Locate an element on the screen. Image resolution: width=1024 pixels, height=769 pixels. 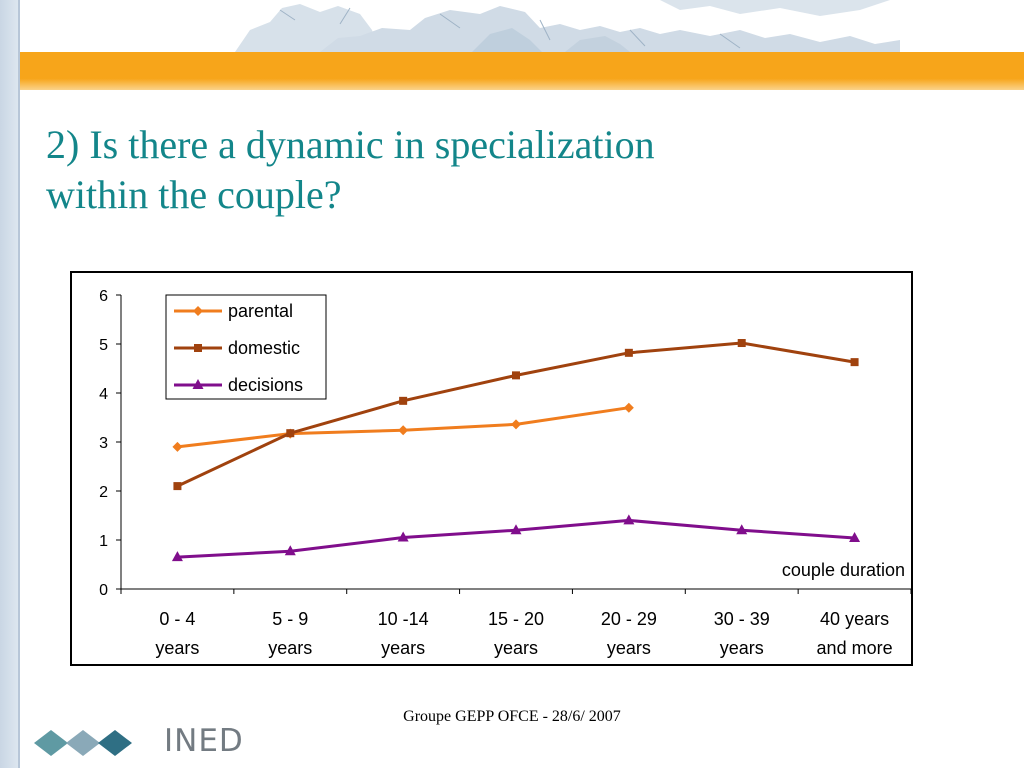
legend-label-domestic: domestic is located at coordinates (264, 348).